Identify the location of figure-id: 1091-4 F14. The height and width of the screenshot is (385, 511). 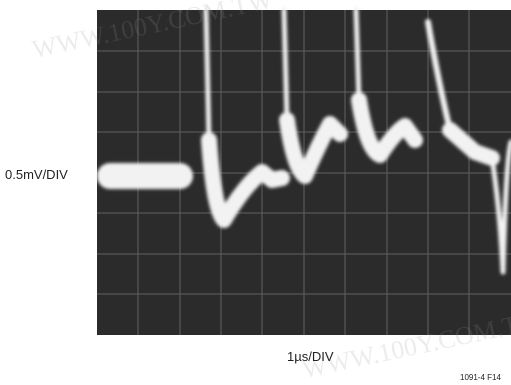
(480, 377).